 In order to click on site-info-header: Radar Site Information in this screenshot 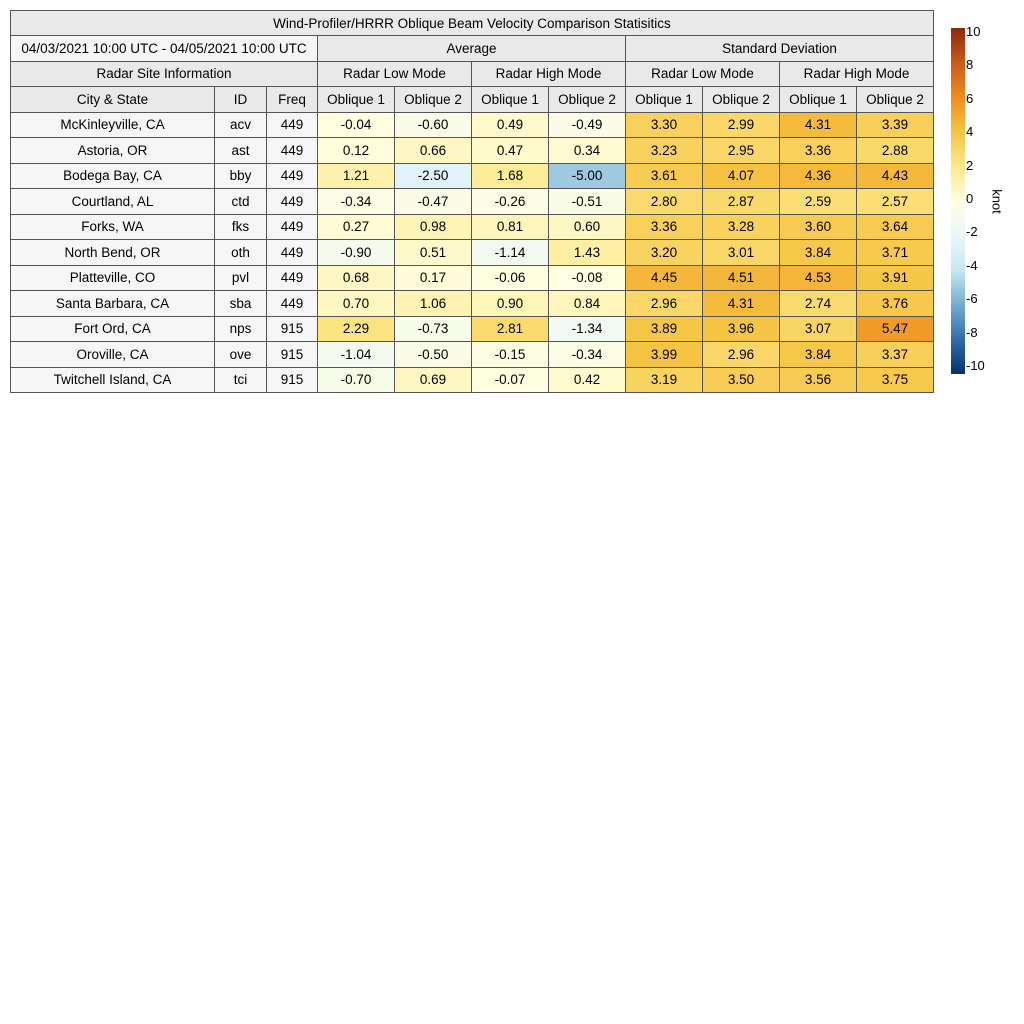, I will do `click(164, 73)`.